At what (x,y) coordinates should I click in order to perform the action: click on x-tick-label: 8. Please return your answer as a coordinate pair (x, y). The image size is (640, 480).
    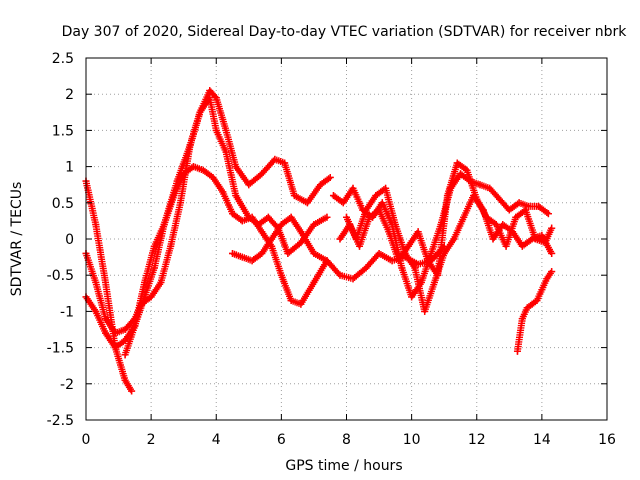
    Looking at the image, I should click on (346, 440).